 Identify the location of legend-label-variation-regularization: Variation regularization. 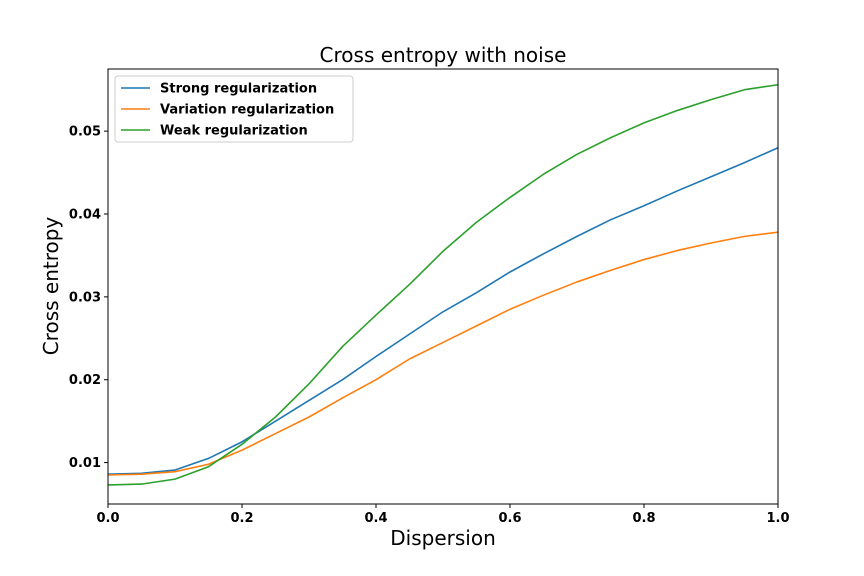
(247, 110).